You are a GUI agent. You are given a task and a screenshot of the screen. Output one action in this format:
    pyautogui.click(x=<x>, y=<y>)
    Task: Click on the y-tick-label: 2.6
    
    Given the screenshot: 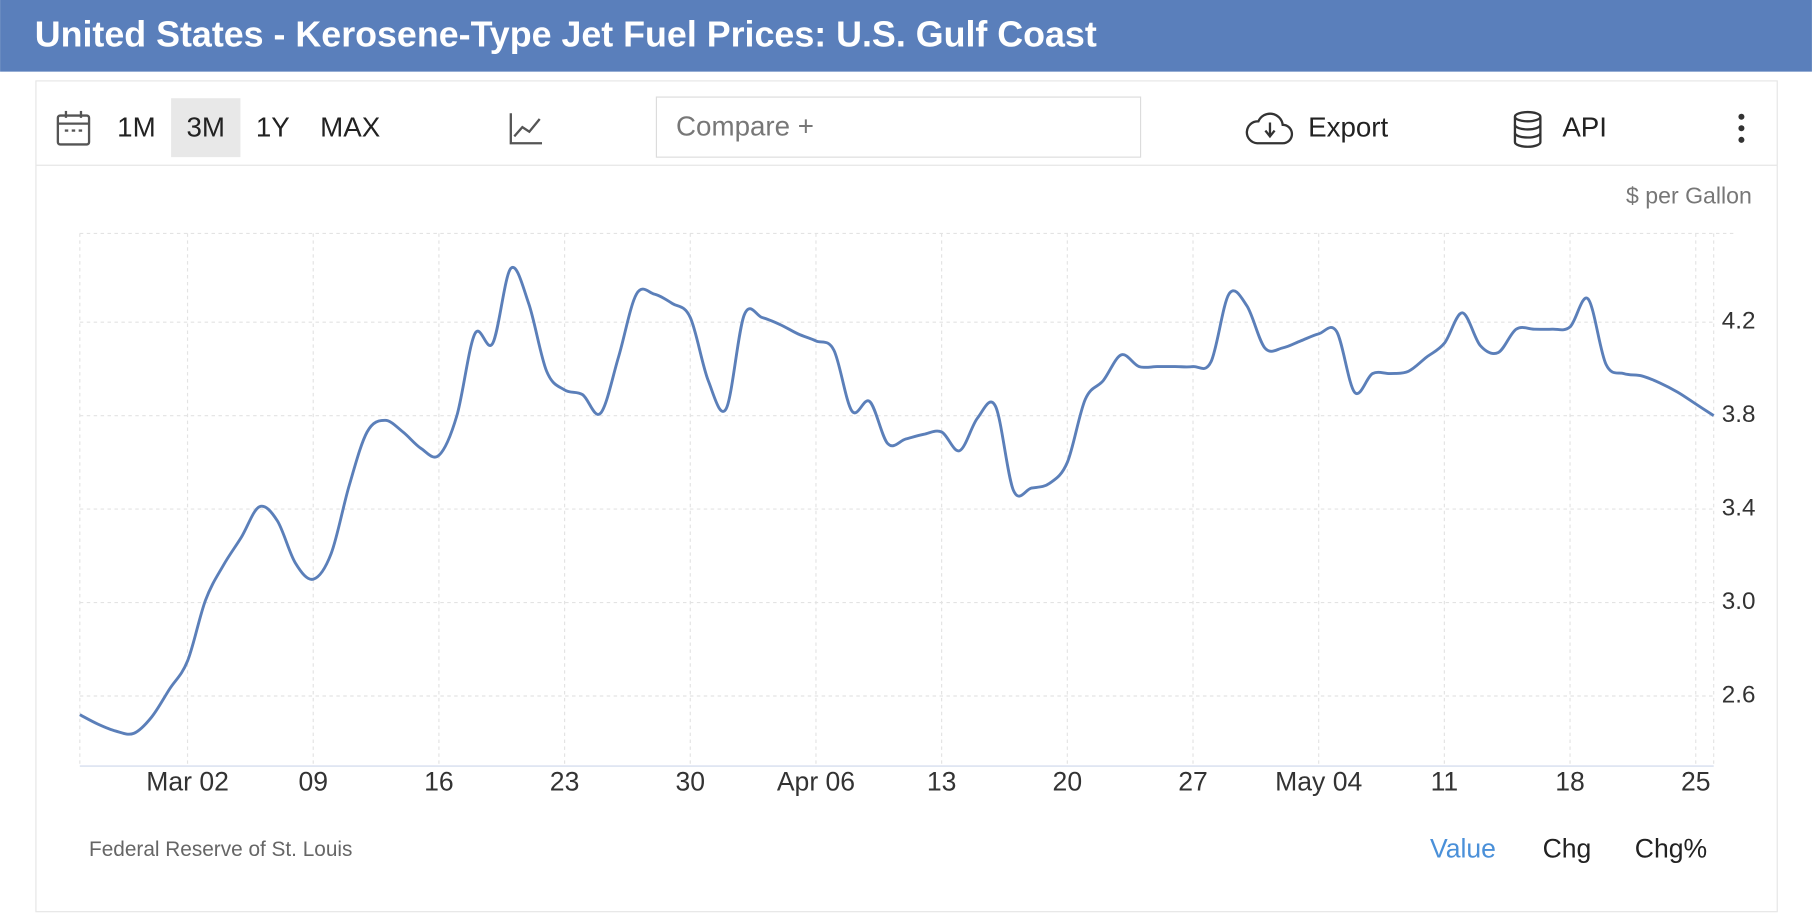 What is the action you would take?
    pyautogui.click(x=1739, y=694)
    